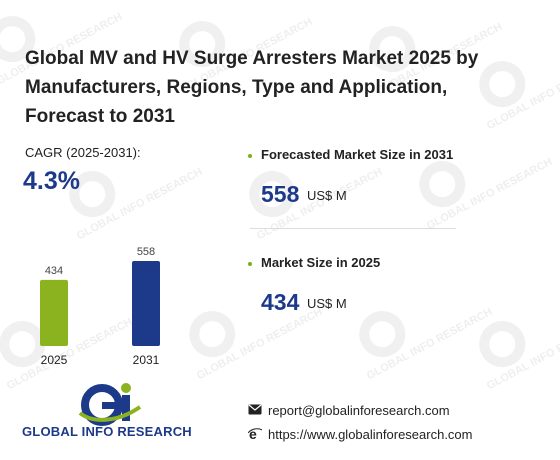 The width and height of the screenshot is (560, 460). What do you see at coordinates (54, 271) in the screenshot?
I see `bar-value-label: 434` at bounding box center [54, 271].